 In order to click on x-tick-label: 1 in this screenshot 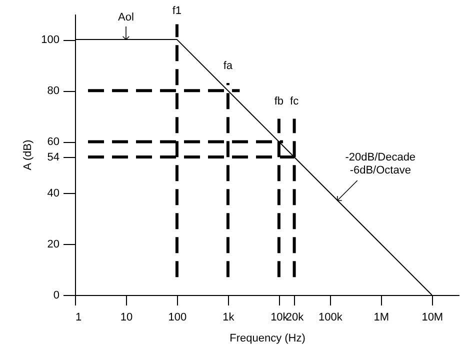, I will do `click(79, 318)`.